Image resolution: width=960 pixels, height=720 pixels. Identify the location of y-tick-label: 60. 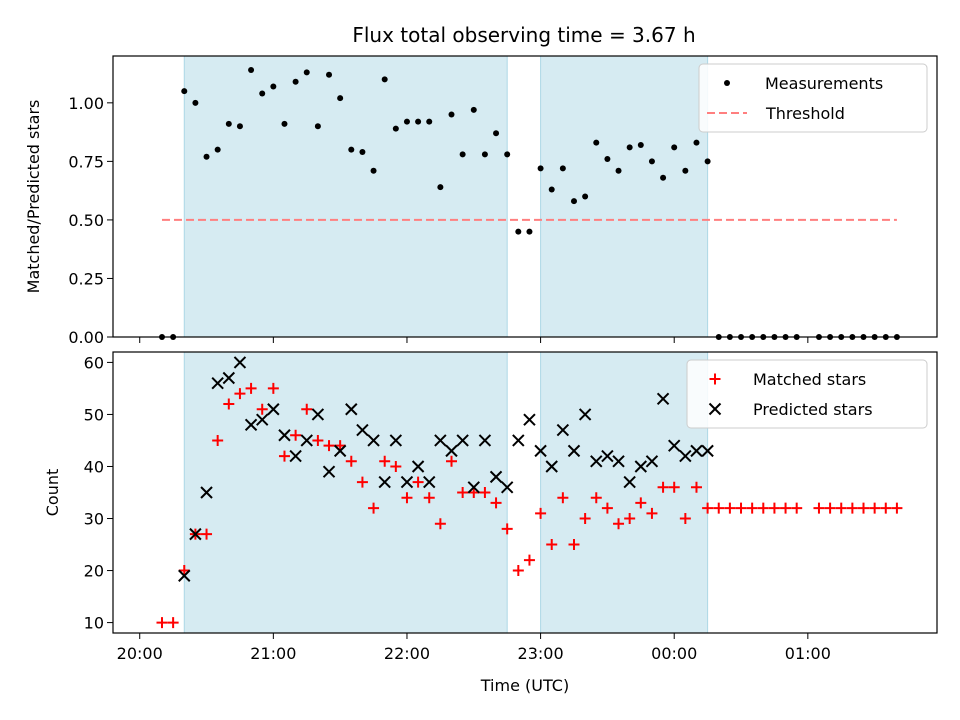
(94, 362).